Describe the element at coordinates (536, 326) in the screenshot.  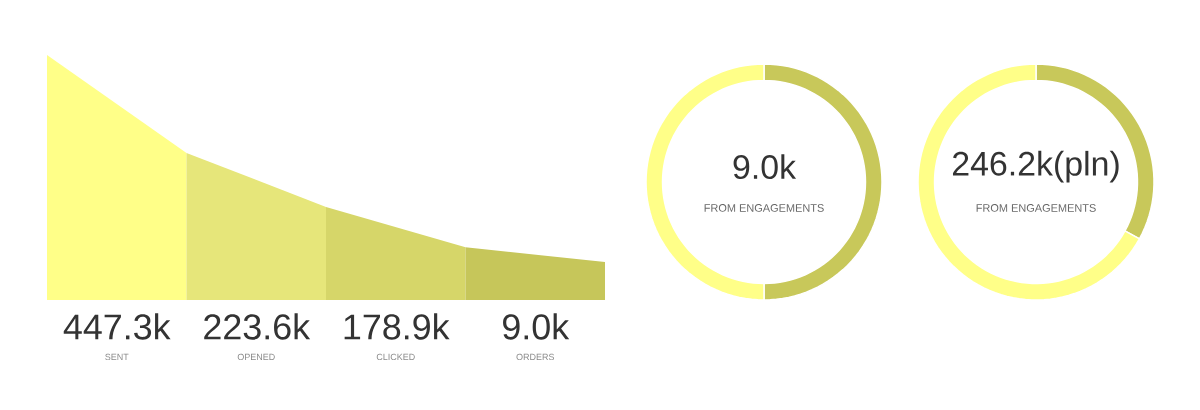
I see `data-label: 9.0k` at that location.